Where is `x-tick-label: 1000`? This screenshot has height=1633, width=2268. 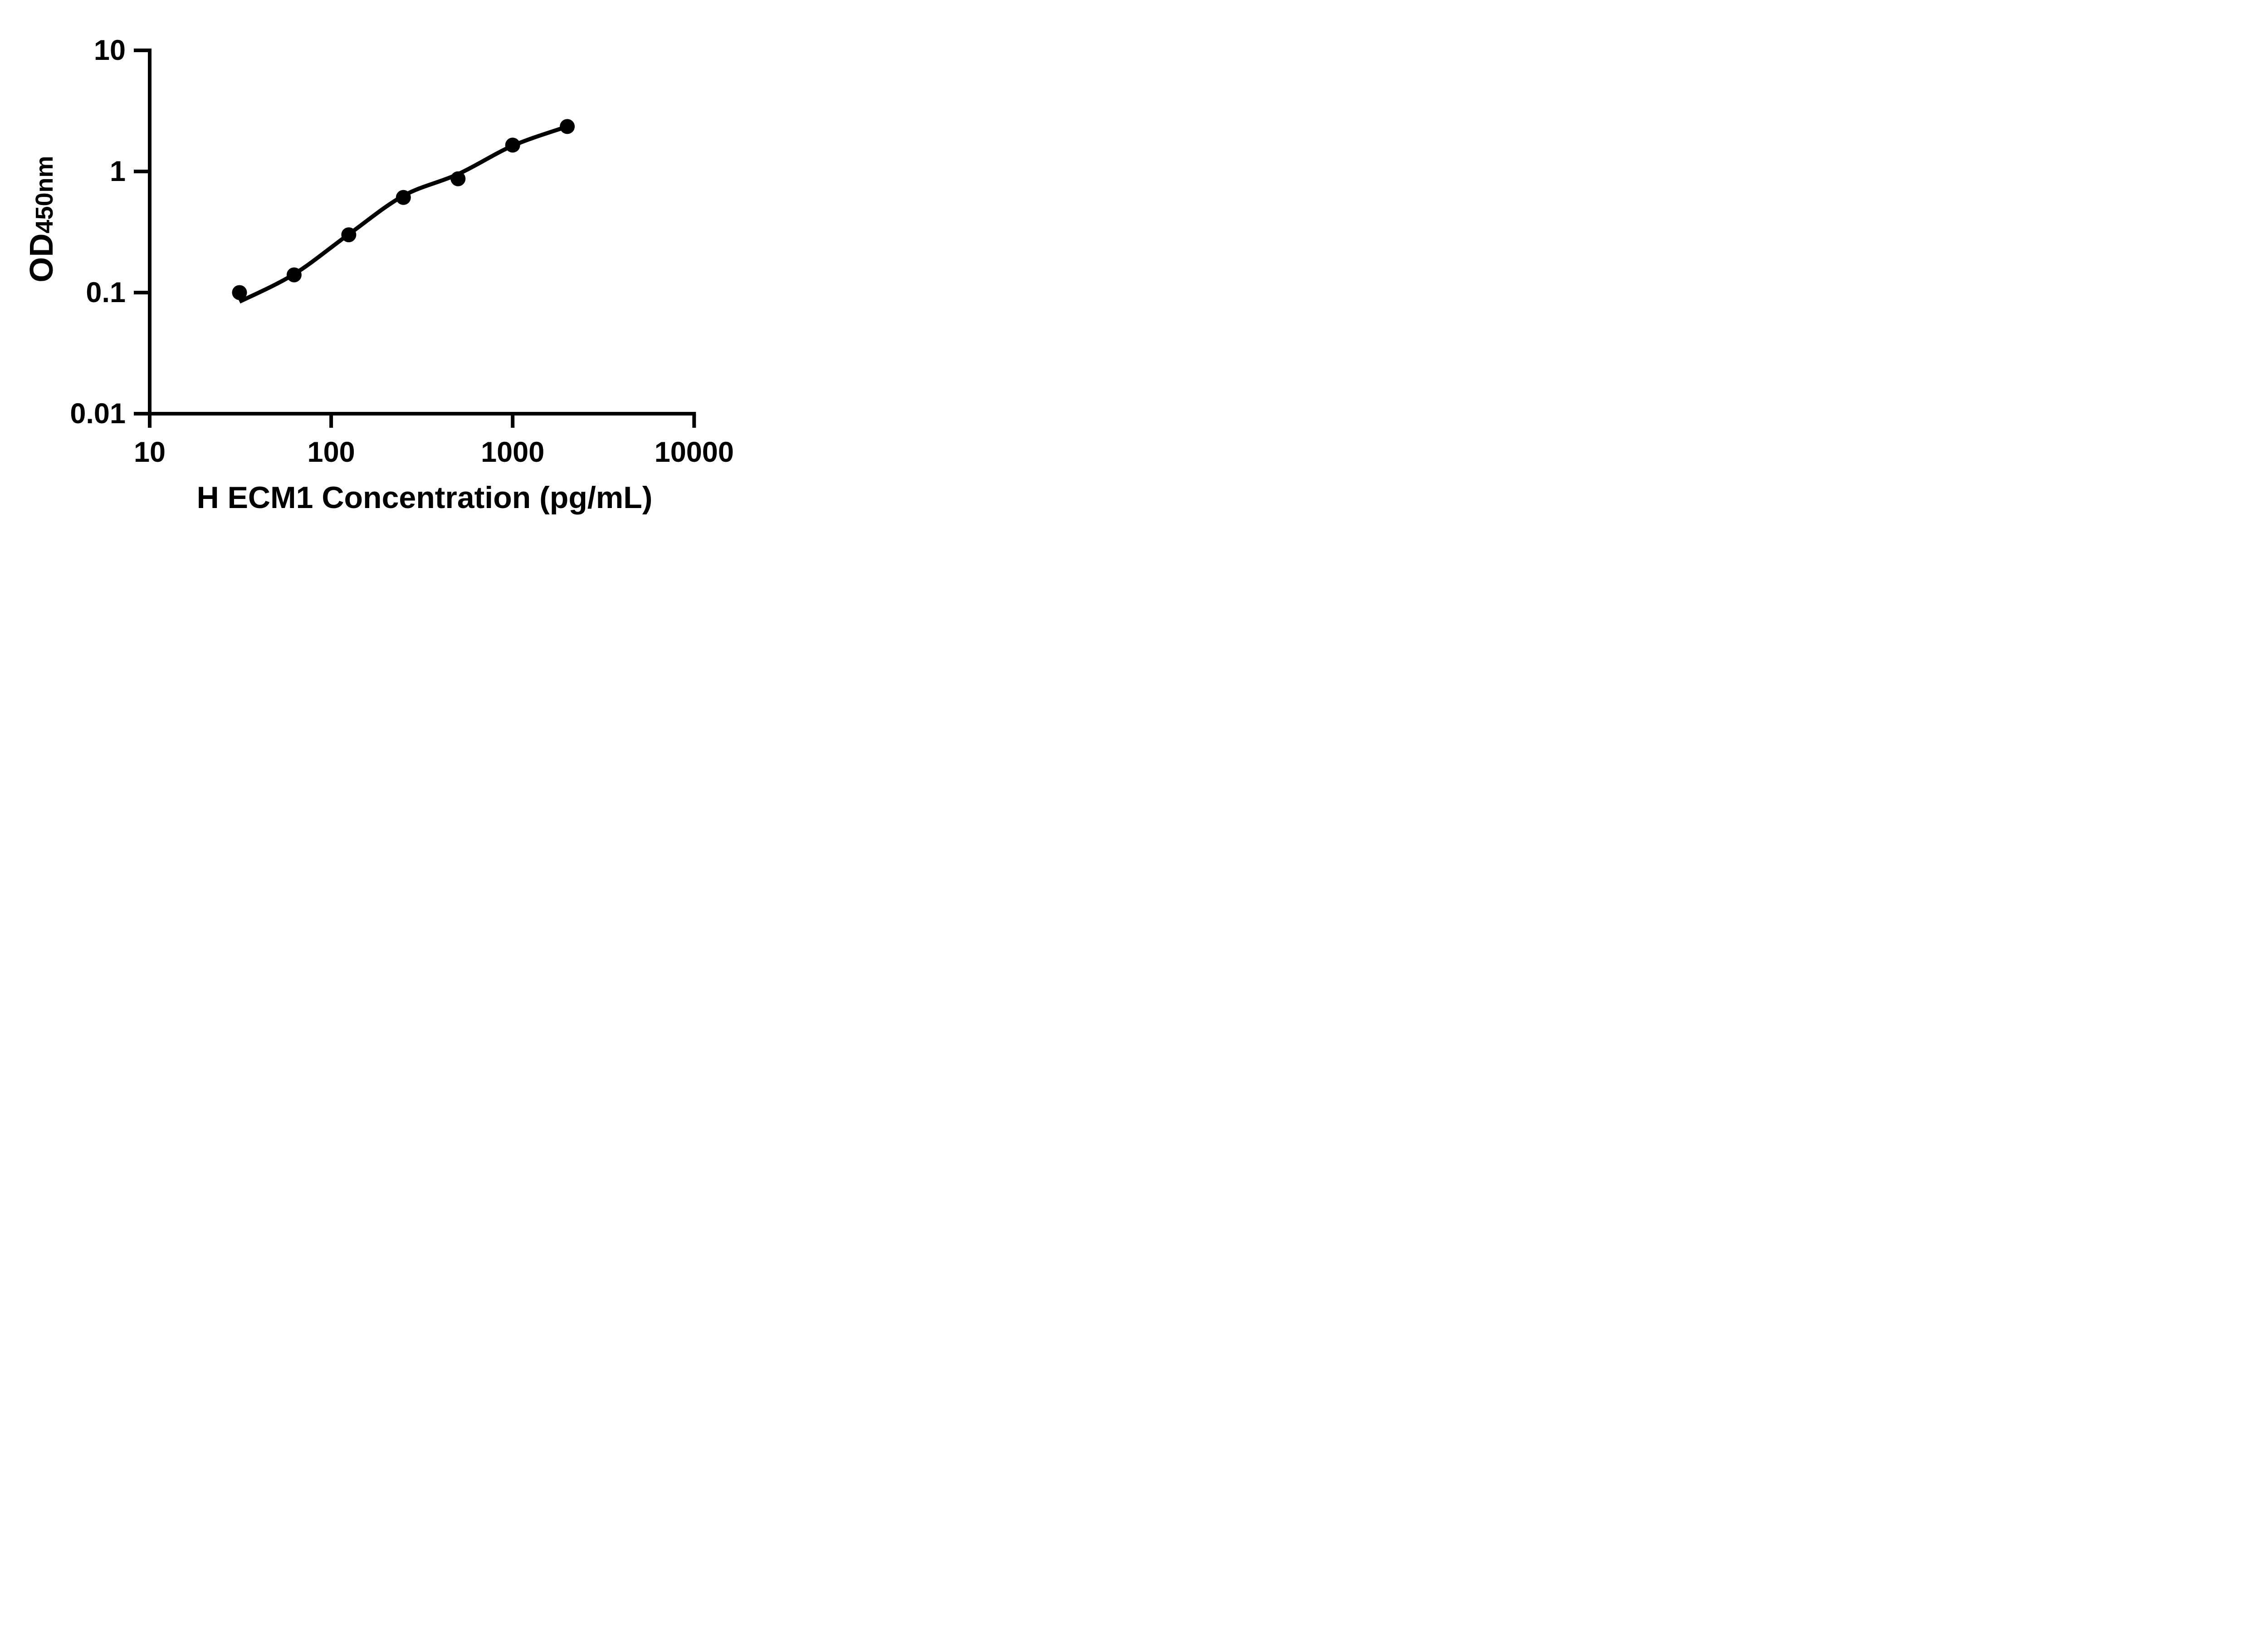 x-tick-label: 1000 is located at coordinates (513, 452).